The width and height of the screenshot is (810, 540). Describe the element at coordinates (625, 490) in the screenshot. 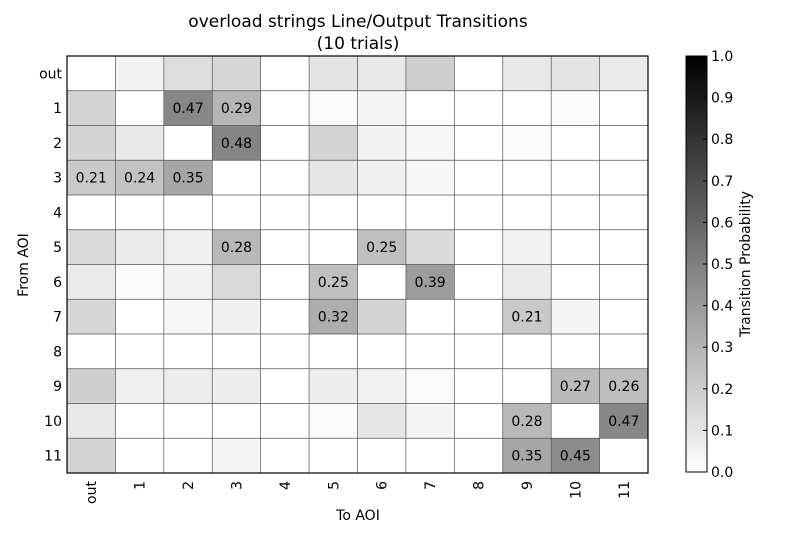

I see `x-tick-label: 11` at that location.